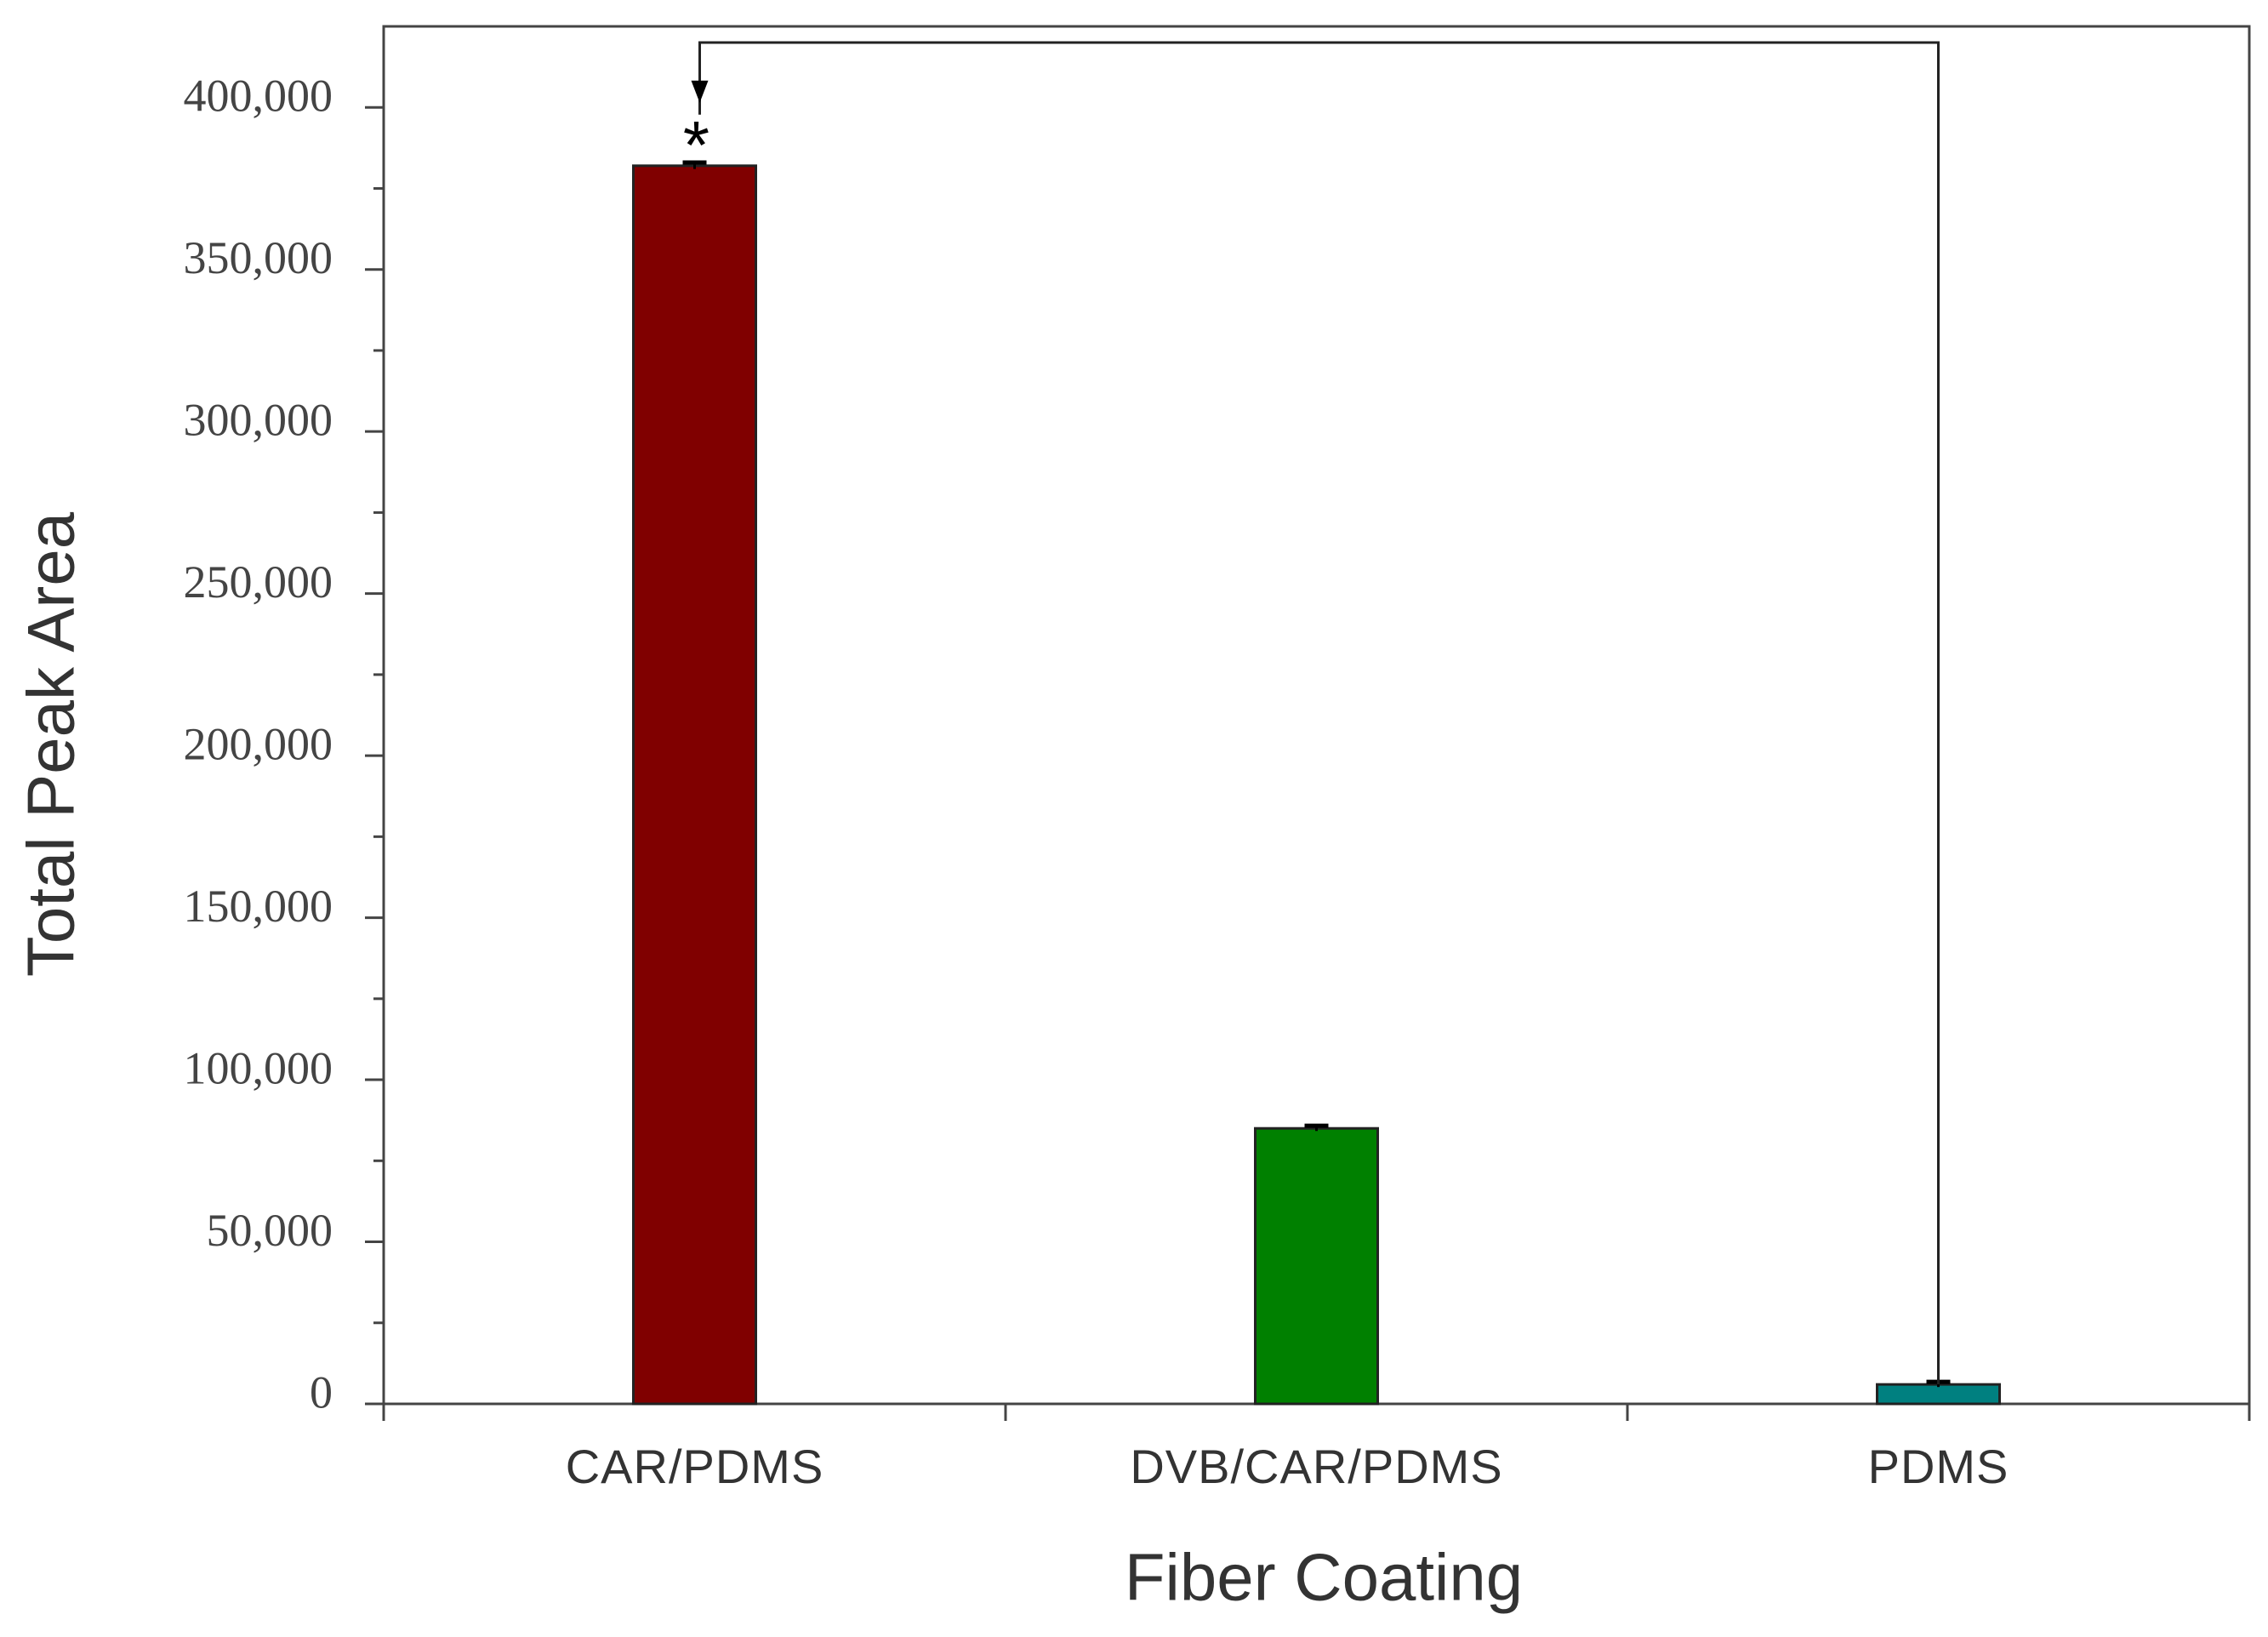 The height and width of the screenshot is (1637, 2268). Describe the element at coordinates (259, 96) in the screenshot. I see `y-tick-label: 400,000` at that location.